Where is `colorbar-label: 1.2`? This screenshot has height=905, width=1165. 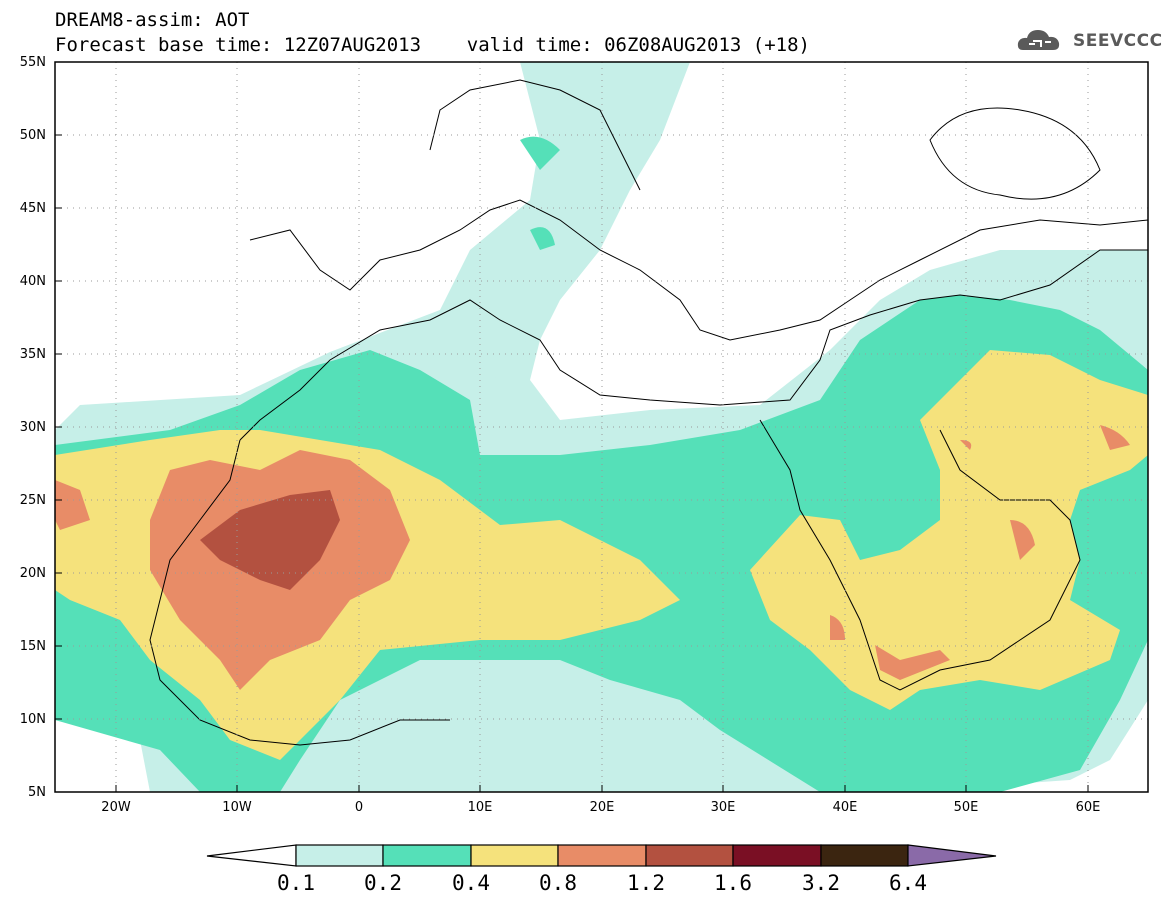 colorbar-label: 1.2 is located at coordinates (646, 883).